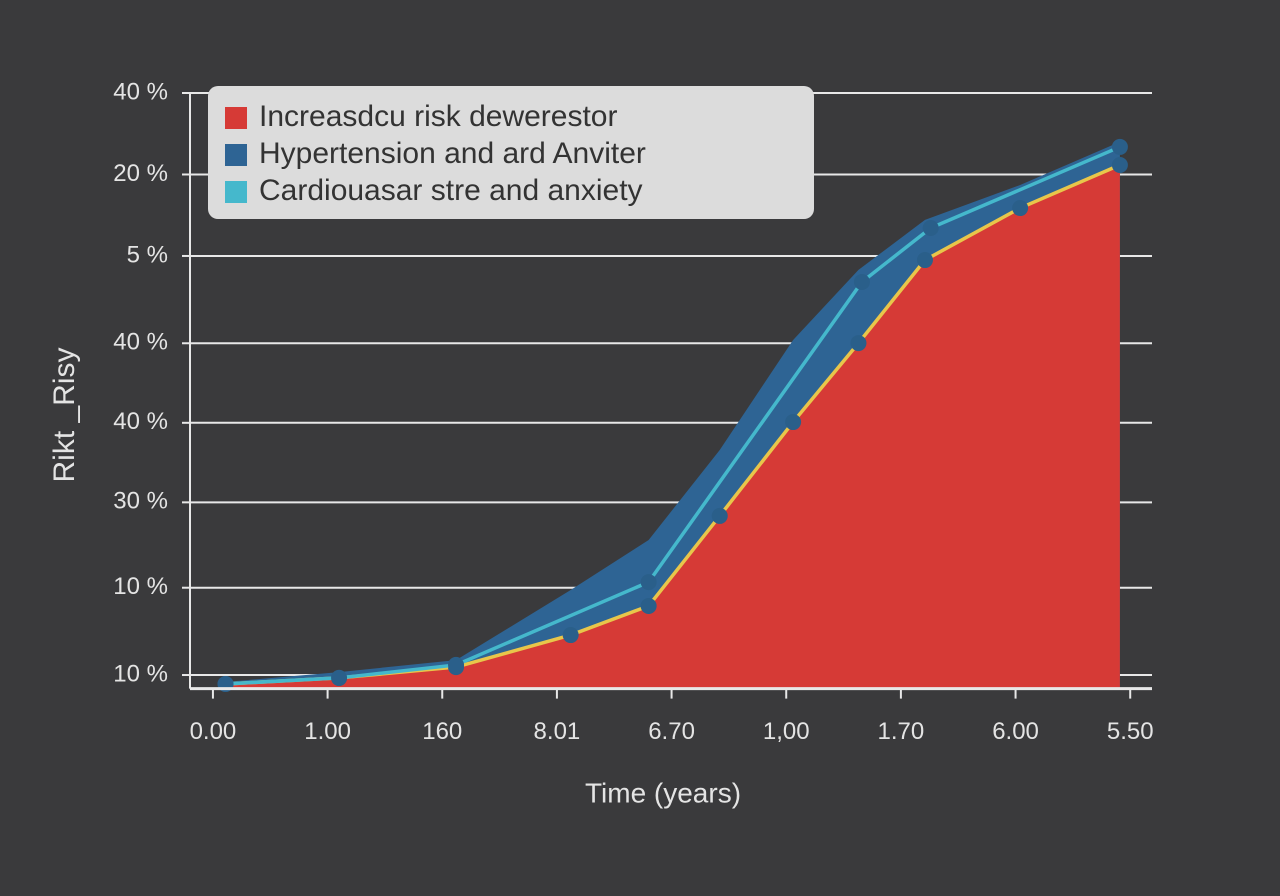  I want to click on x-axis-label: Time (years), so click(663, 792).